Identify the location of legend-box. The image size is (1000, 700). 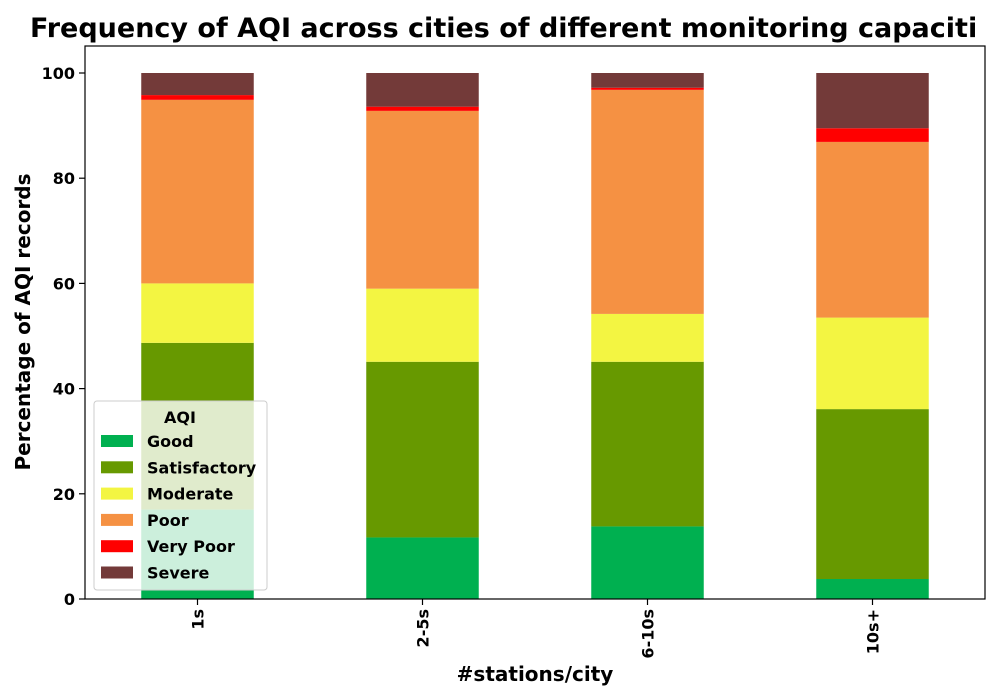
(180, 495).